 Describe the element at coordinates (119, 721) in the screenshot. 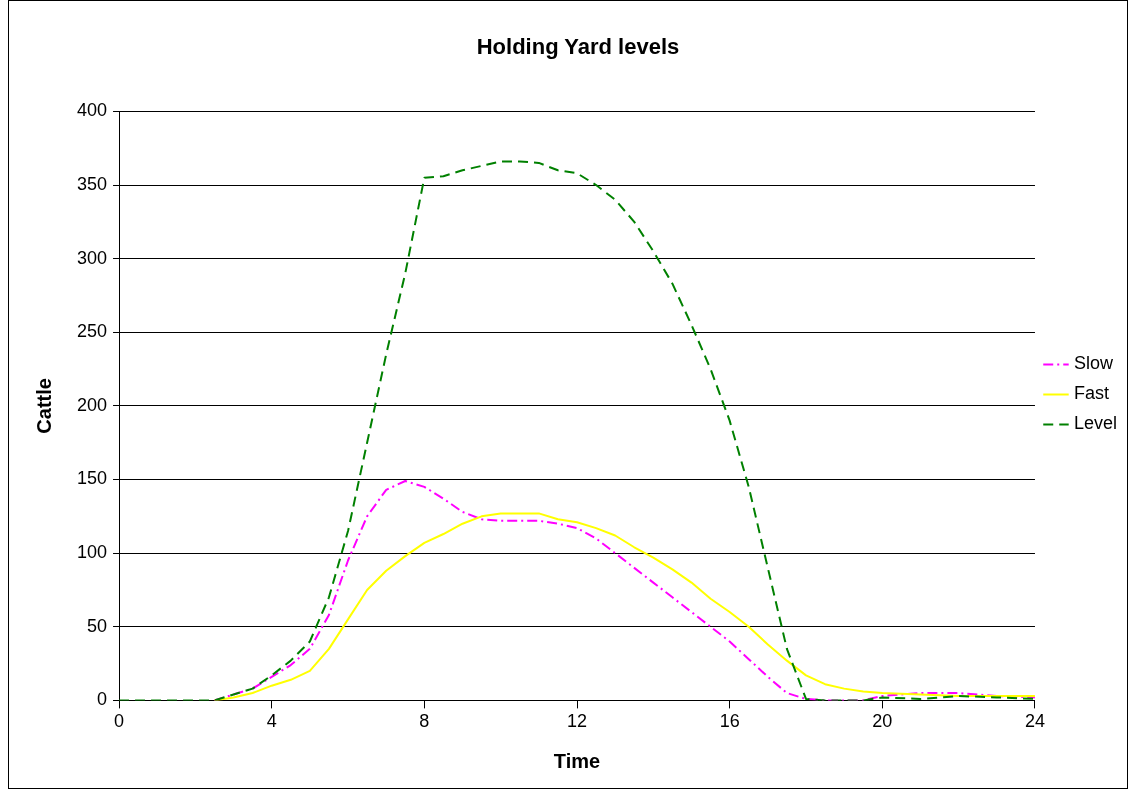

I see `x-tick-label: 0` at that location.